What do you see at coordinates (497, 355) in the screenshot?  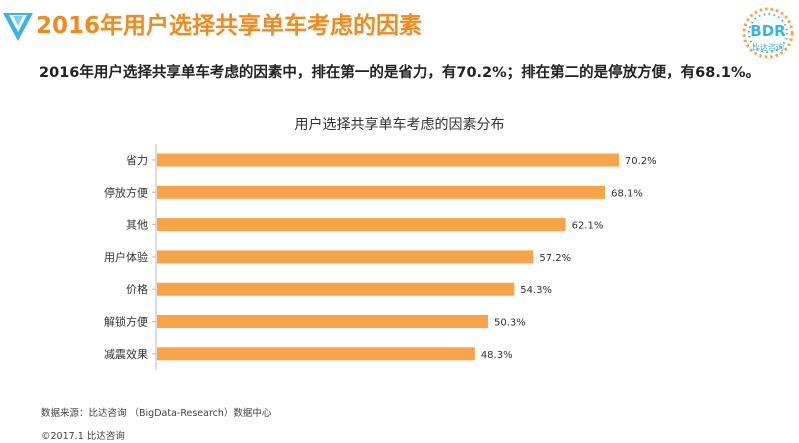 I see `value-label: 48.3%` at bounding box center [497, 355].